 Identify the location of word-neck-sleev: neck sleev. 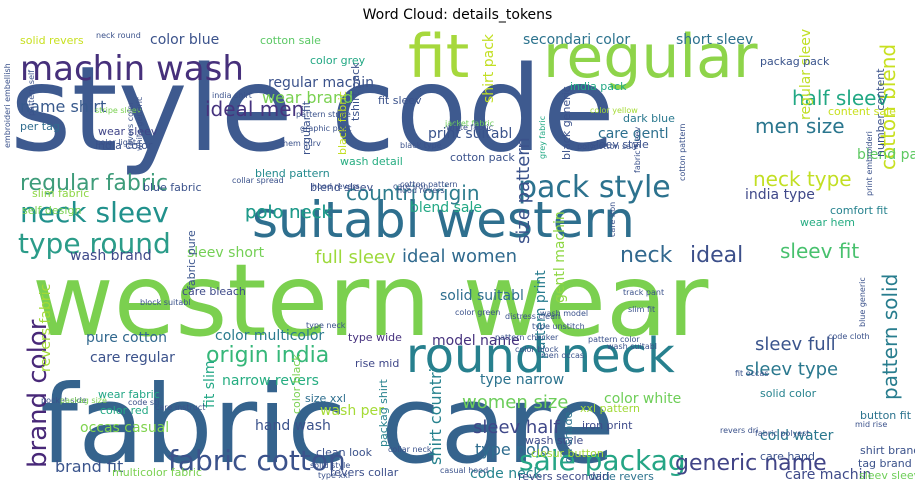
(94, 212).